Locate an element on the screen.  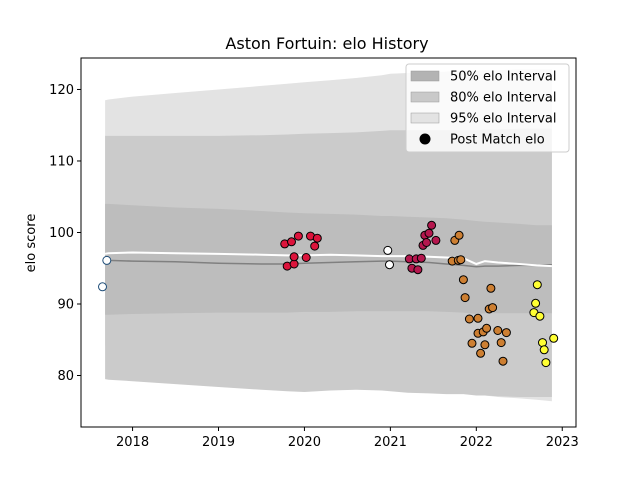
y-axis: 80 90 100 110 120 is located at coordinates (65, 233).